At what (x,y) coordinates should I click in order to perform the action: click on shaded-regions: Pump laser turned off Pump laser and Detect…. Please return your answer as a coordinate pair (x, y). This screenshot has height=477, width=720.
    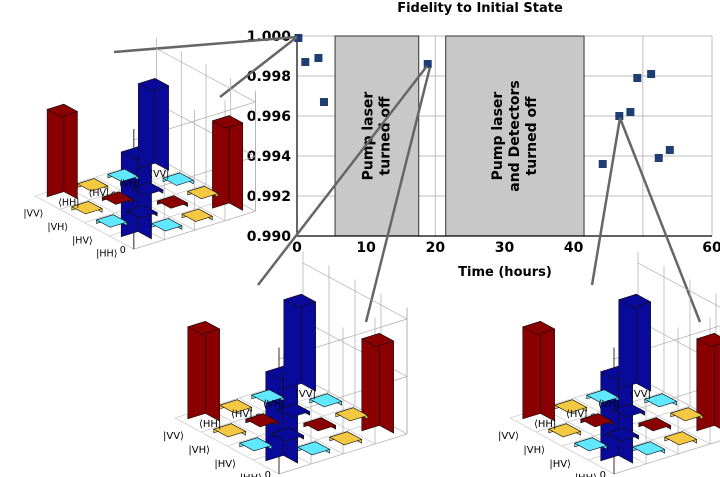
    Looking at the image, I should click on (459, 136).